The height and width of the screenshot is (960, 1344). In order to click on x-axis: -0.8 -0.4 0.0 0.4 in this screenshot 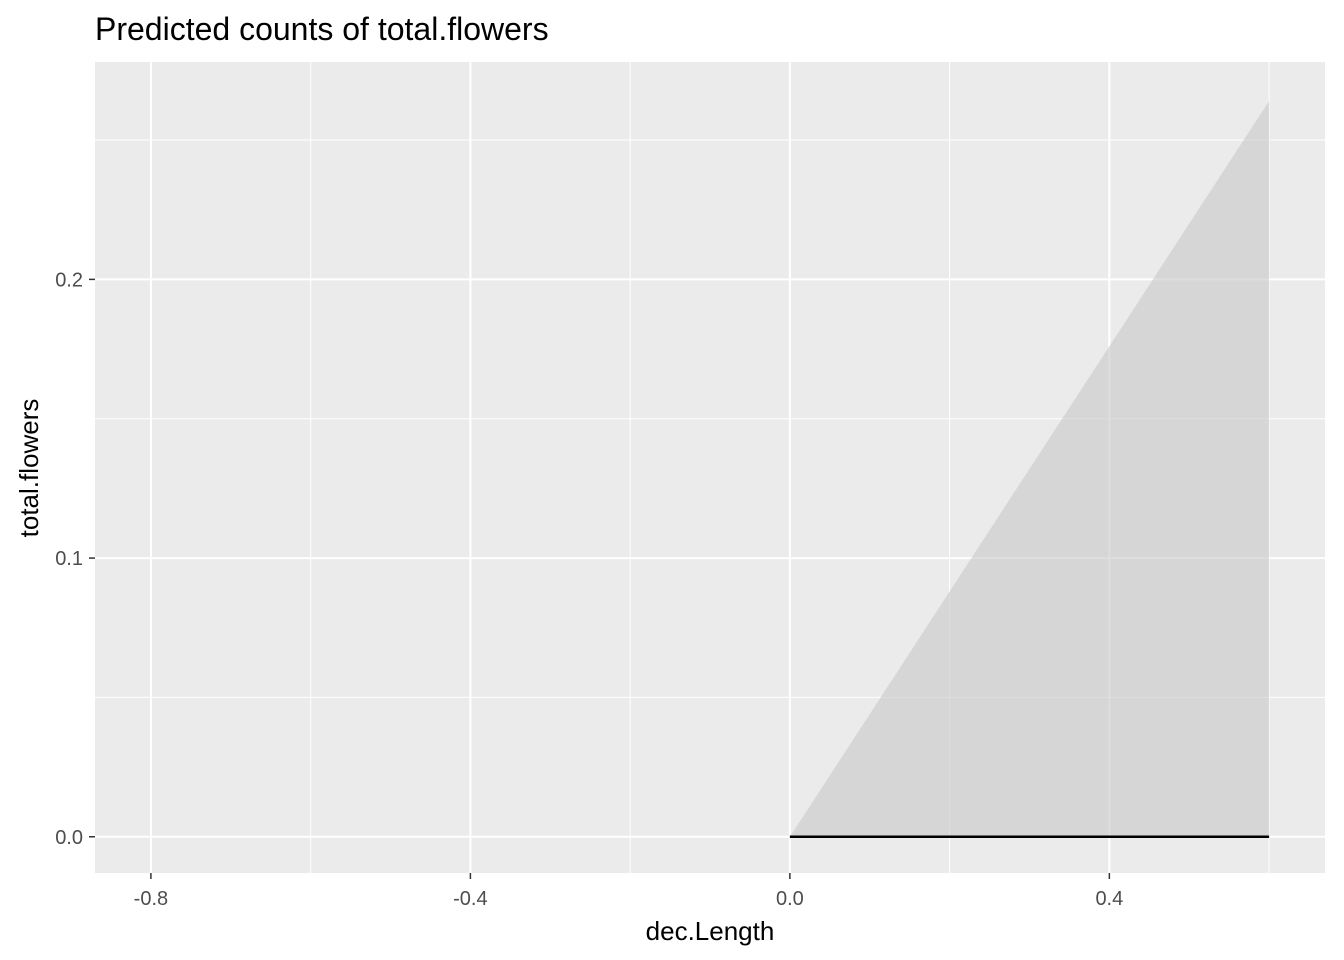, I will do `click(628, 891)`.